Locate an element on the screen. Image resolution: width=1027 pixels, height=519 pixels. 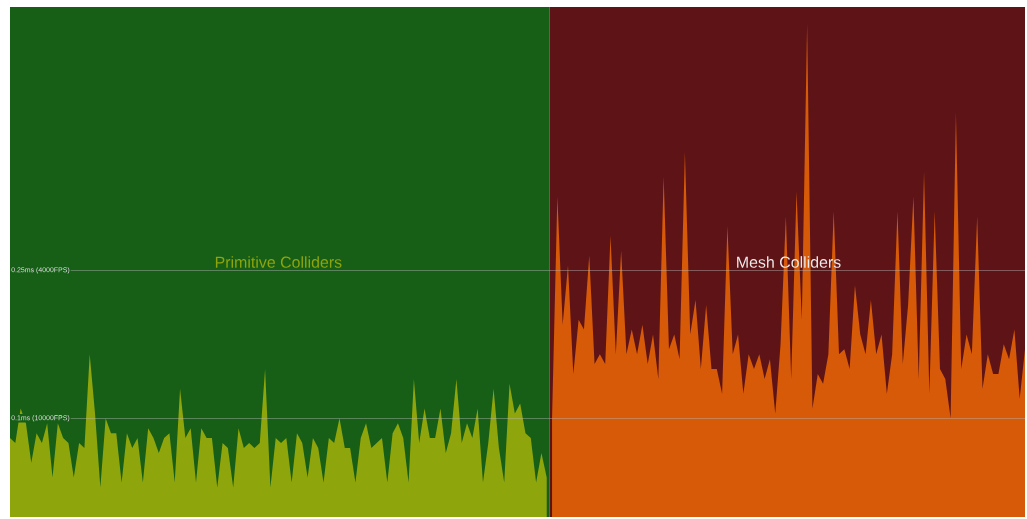
text: Primitive Colliders is located at coordinates (278, 262).